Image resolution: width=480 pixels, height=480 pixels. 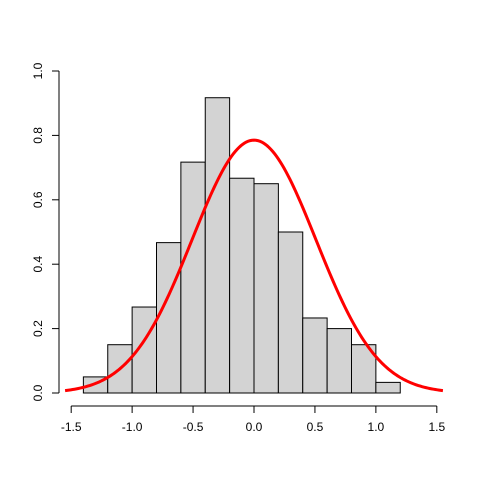 What do you see at coordinates (38, 135) in the screenshot?
I see `y-tick-label: 0.8` at bounding box center [38, 135].